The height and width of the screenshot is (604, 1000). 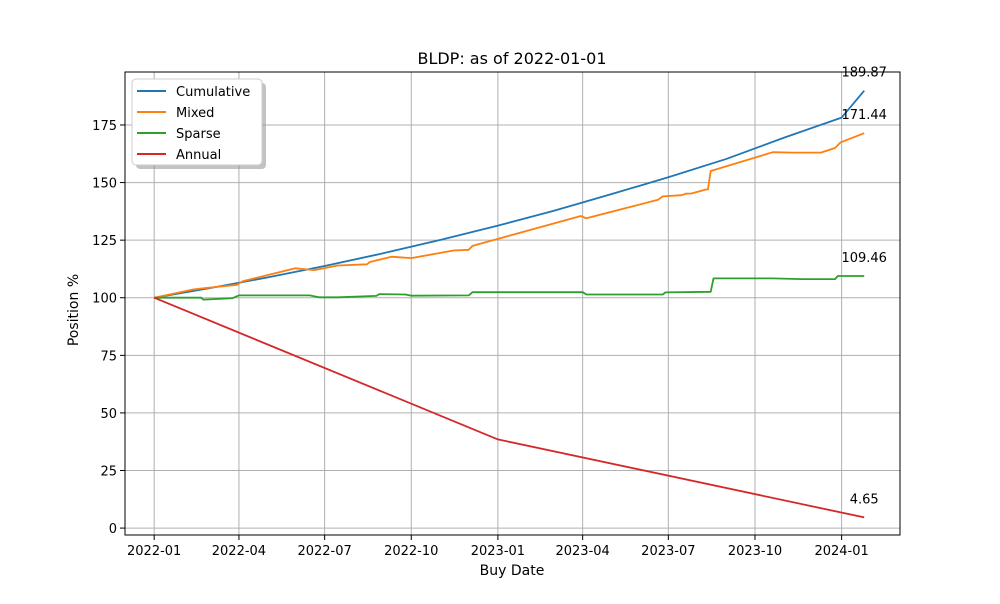 I want to click on x-axis-label: Buy Date, so click(x=512, y=571).